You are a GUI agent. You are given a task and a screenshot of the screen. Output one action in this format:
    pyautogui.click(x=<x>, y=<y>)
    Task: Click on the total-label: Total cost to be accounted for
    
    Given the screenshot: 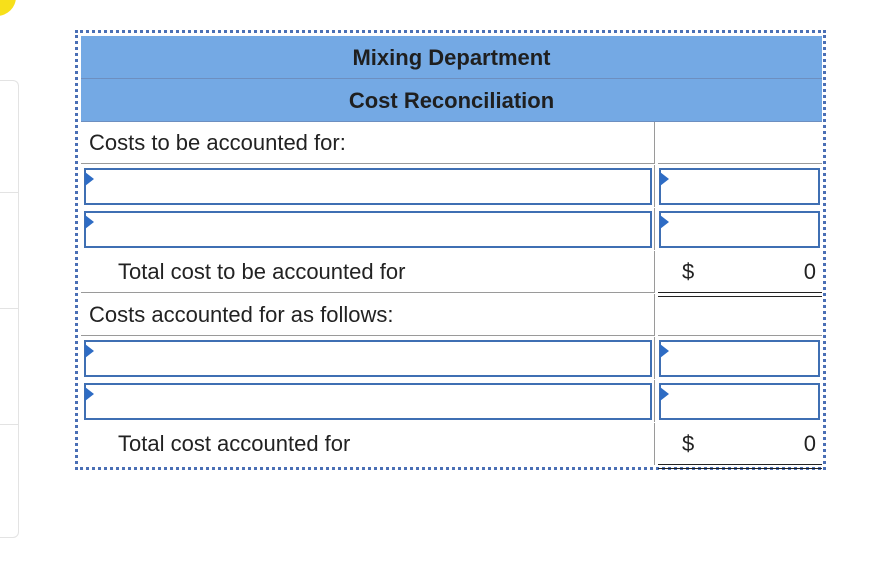 What is the action you would take?
    pyautogui.click(x=368, y=272)
    